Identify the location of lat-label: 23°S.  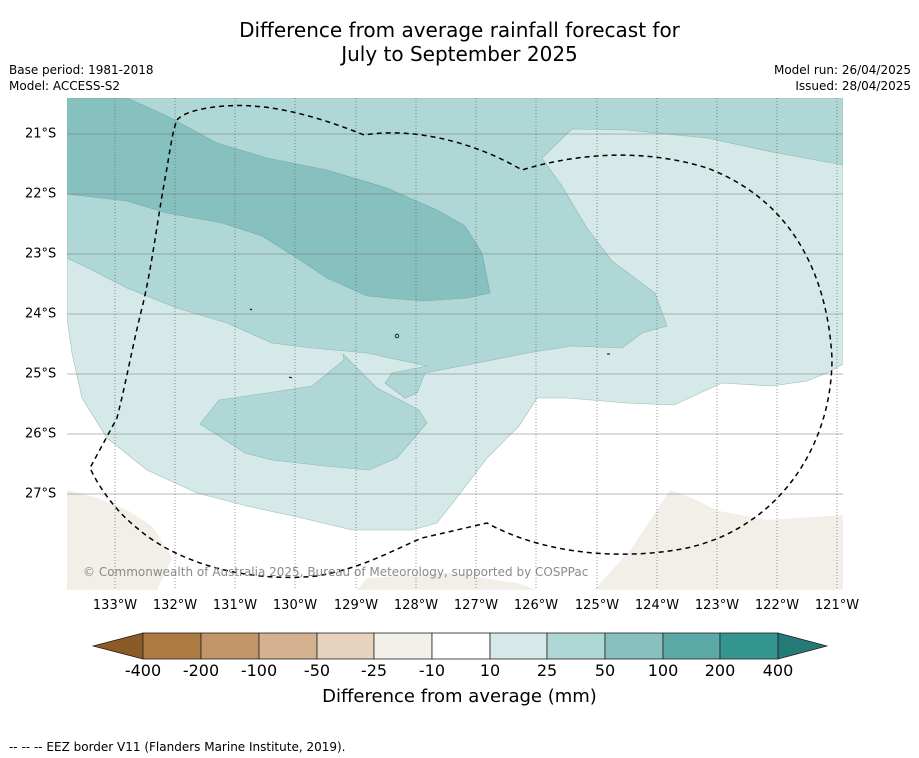
(41, 254).